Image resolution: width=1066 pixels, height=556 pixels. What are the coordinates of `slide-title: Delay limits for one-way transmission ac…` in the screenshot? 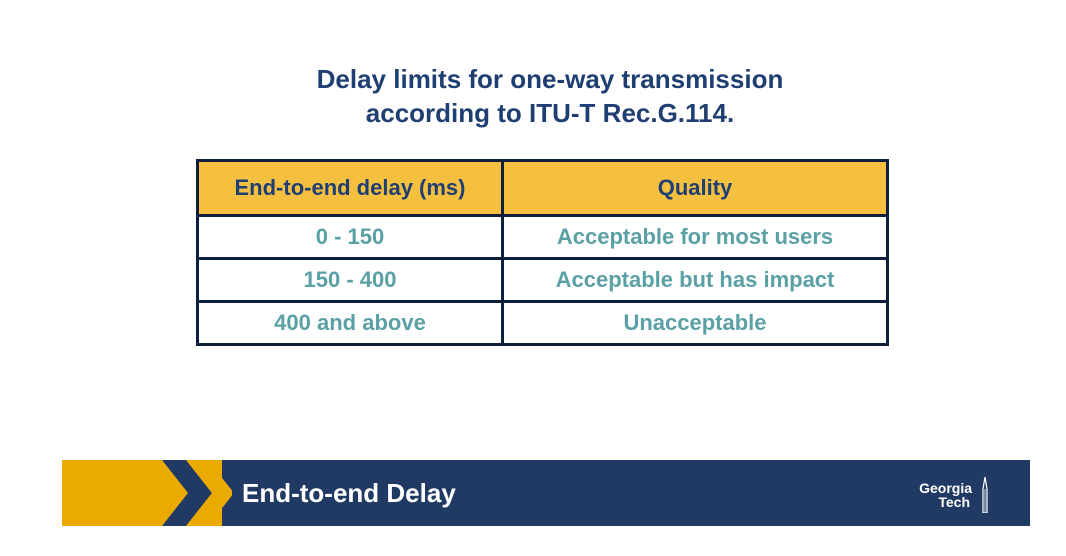 It's located at (533, 96).